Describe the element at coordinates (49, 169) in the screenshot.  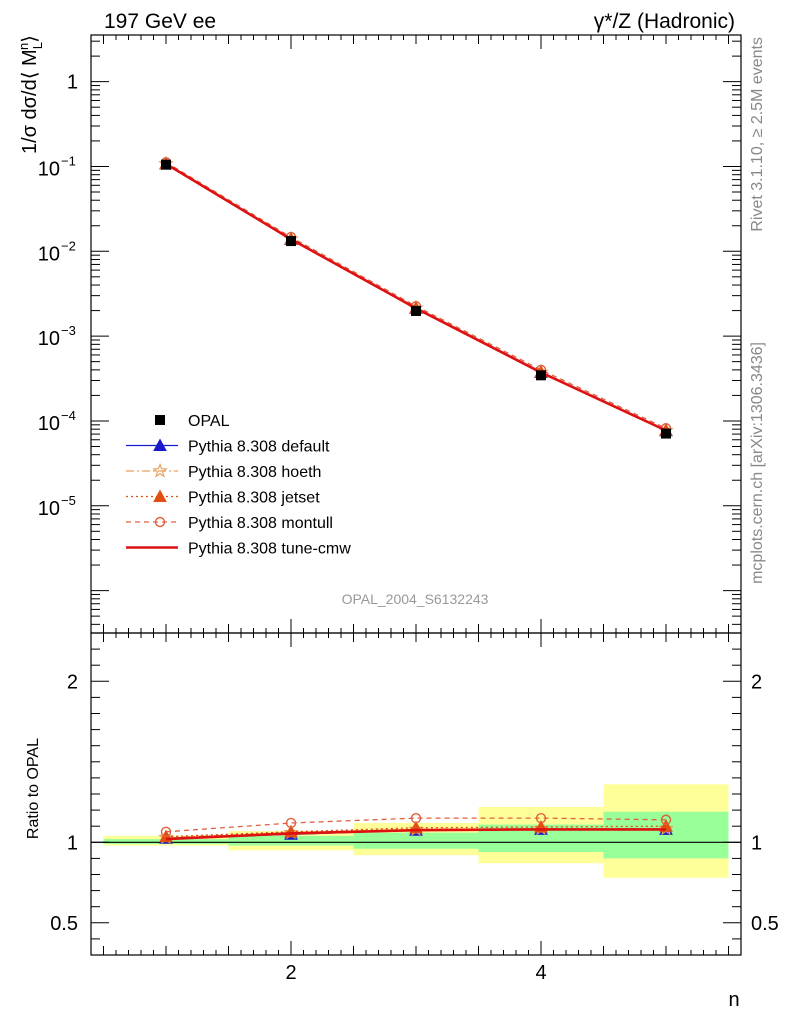
I see `y-tick-label-main-1: 10` at that location.